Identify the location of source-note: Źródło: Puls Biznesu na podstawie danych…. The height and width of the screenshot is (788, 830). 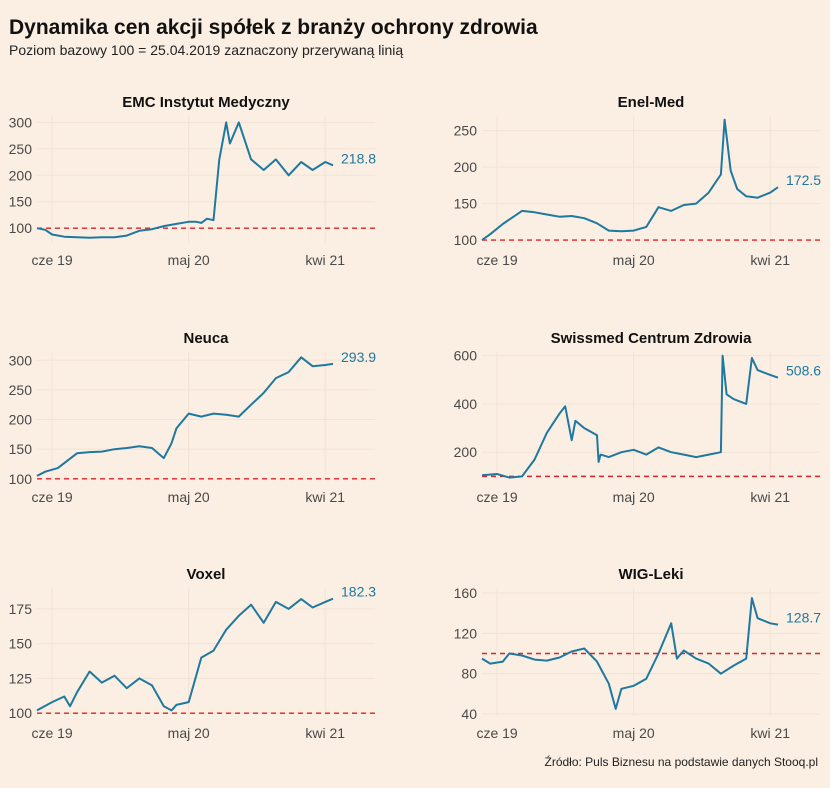
(681, 762).